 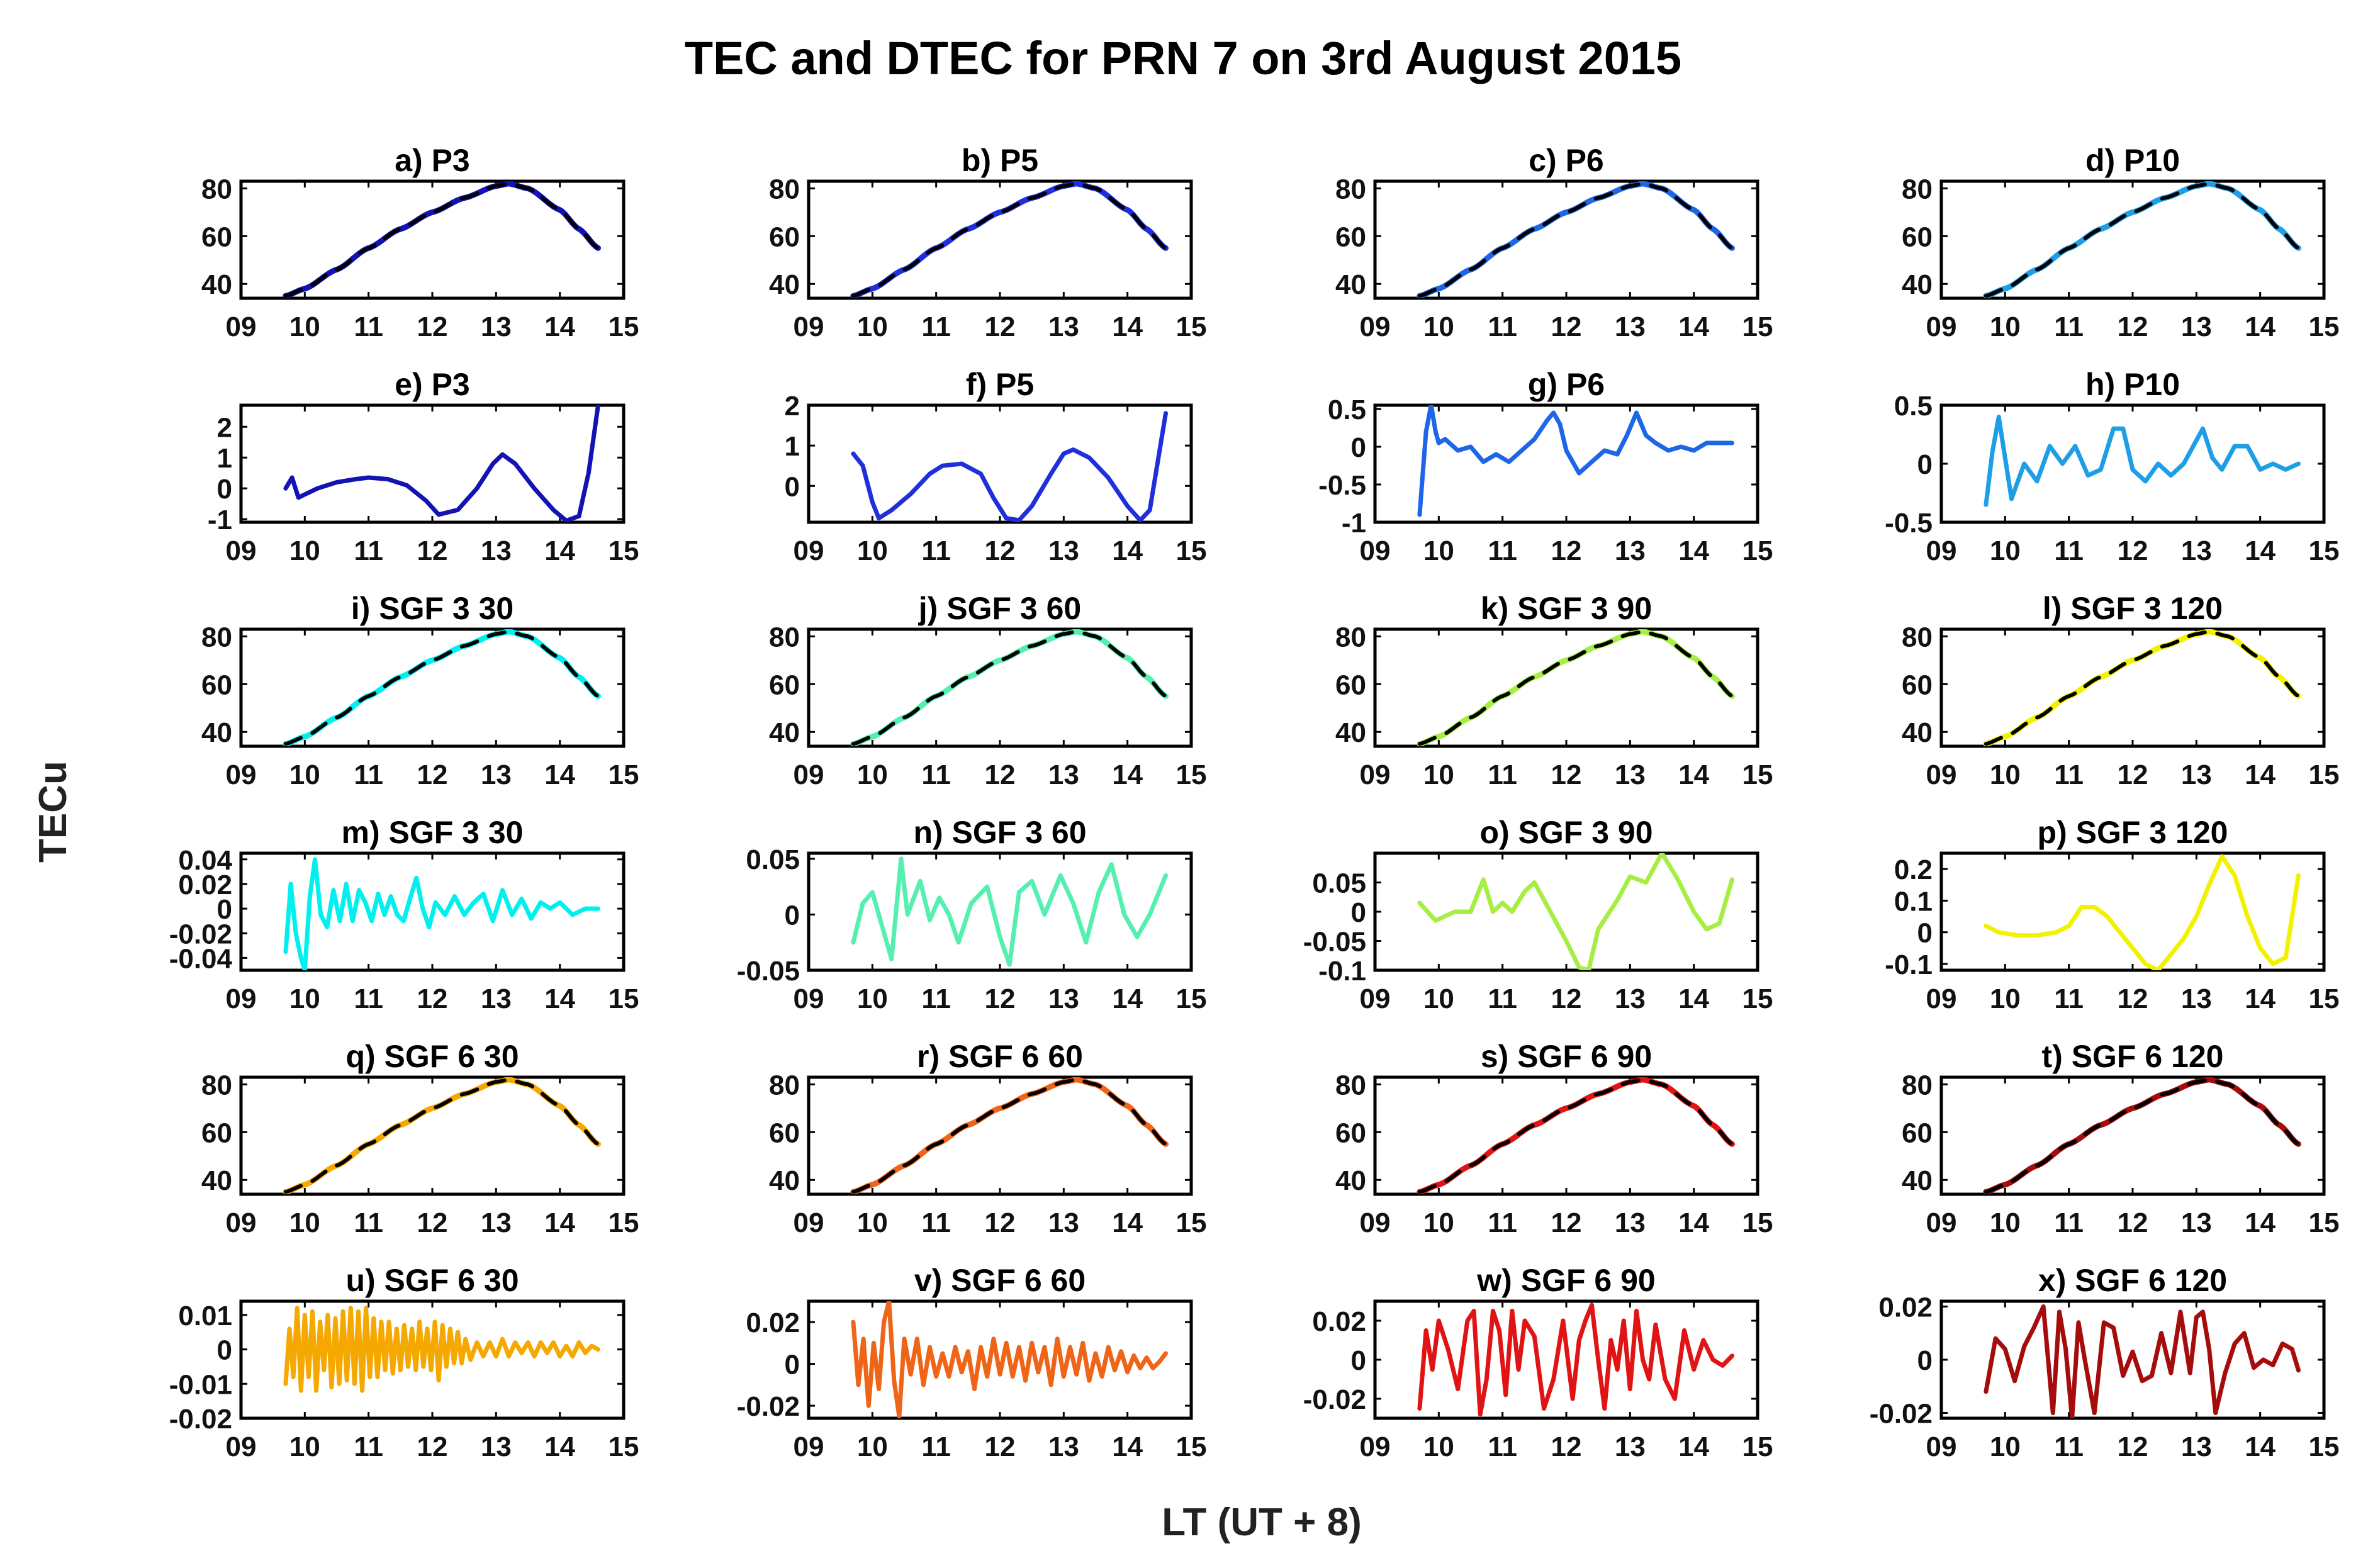 What do you see at coordinates (432, 384) in the screenshot?
I see `panel-title: e) P3` at bounding box center [432, 384].